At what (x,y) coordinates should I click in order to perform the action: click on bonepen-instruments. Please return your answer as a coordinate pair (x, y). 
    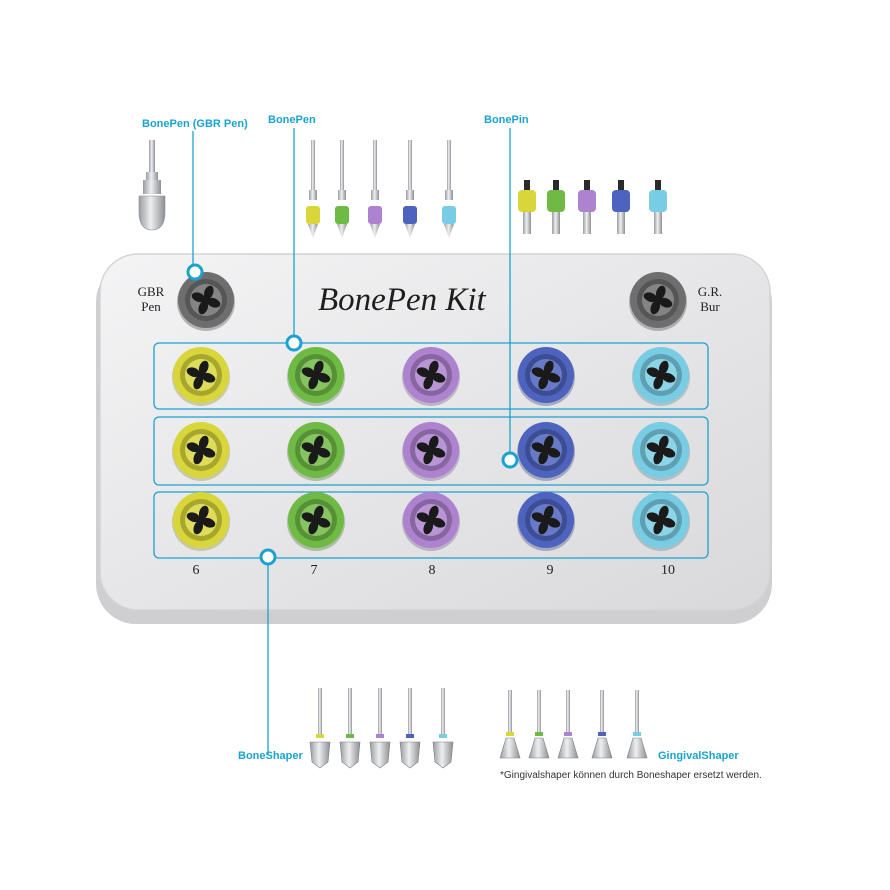
    Looking at the image, I should click on (381, 189).